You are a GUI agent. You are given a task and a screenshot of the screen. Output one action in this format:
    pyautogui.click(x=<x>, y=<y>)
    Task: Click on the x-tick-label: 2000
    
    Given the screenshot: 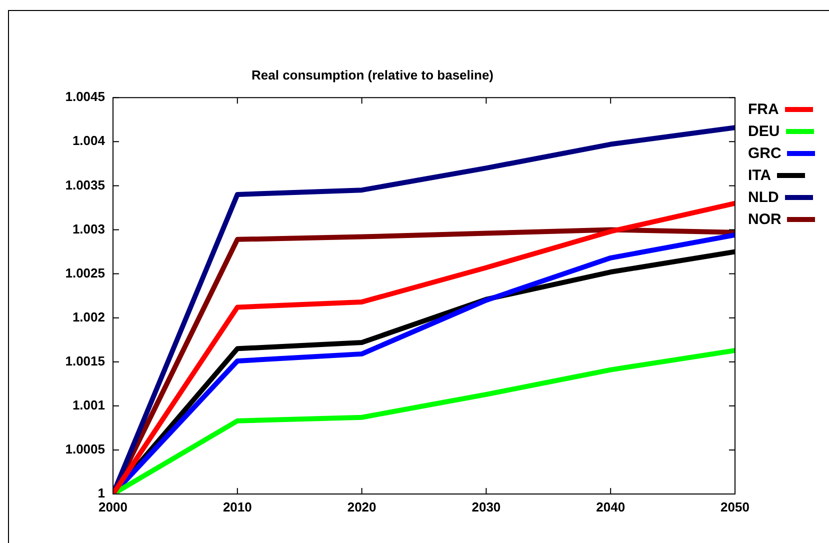 What is the action you would take?
    pyautogui.click(x=113, y=506)
    